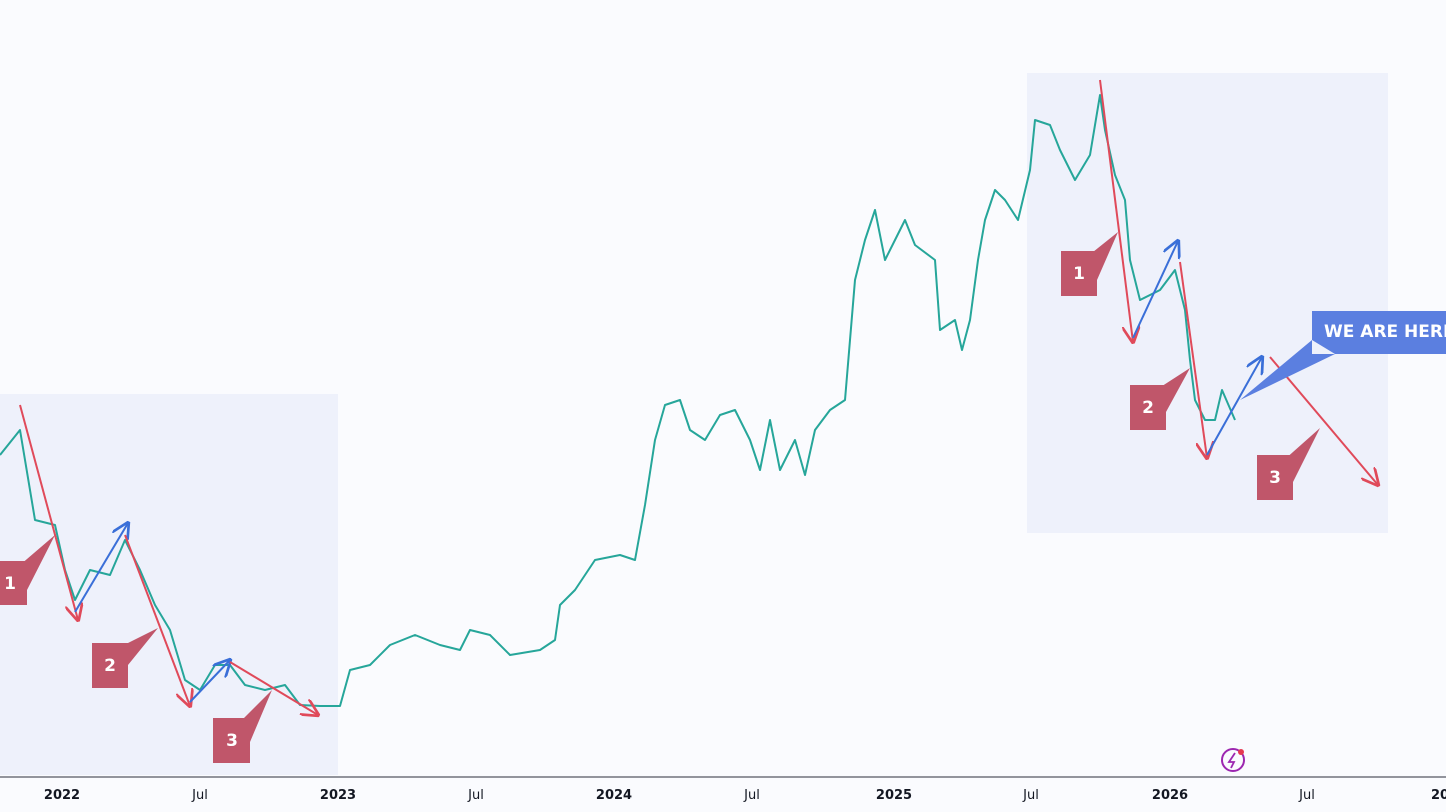  I want to click on x-axis-label: 2025, so click(894, 795).